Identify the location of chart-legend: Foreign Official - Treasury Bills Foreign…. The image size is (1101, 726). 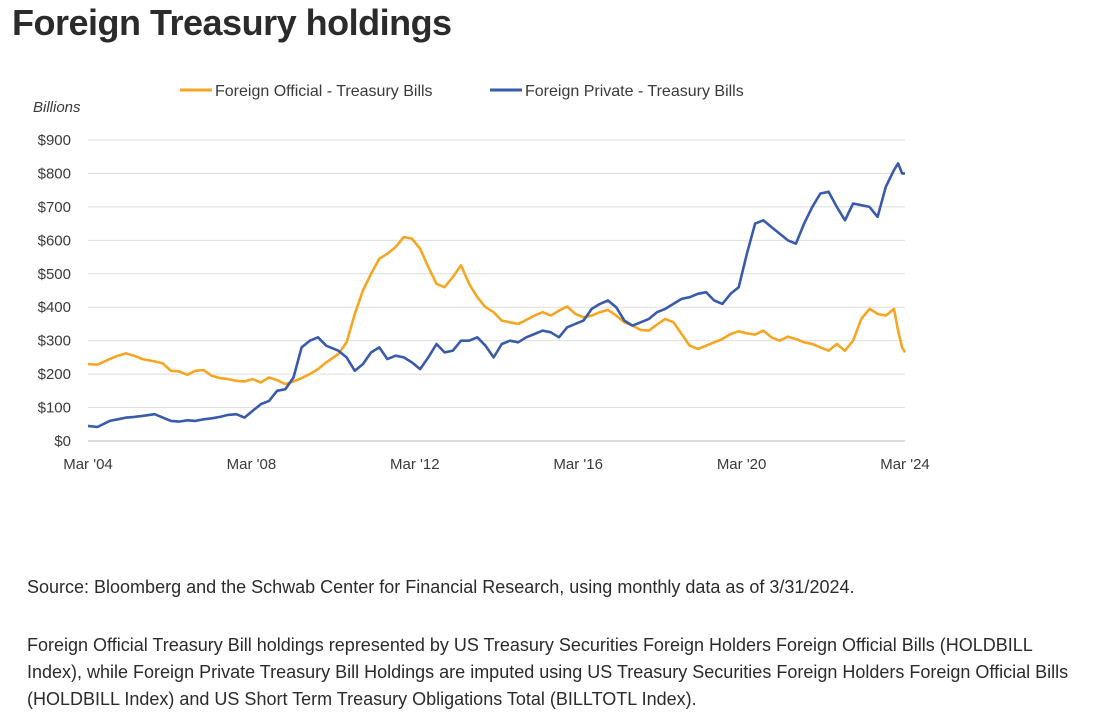
(462, 91).